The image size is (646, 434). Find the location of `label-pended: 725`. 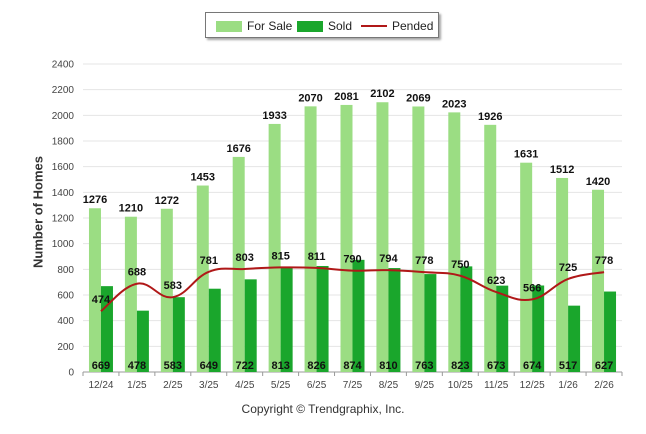

label-pended: 725 is located at coordinates (568, 268).